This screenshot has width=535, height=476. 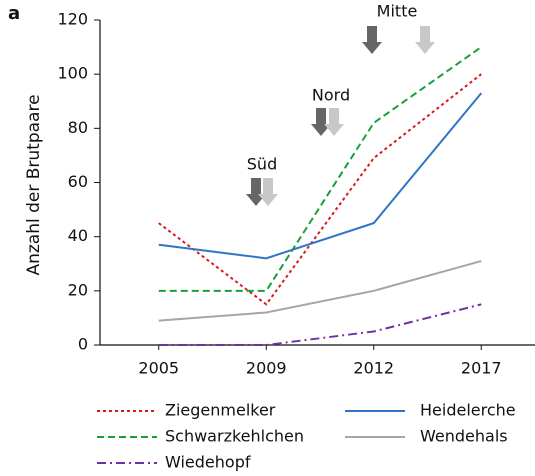 What do you see at coordinates (83, 344) in the screenshot?
I see `y-tick-label: 0` at bounding box center [83, 344].